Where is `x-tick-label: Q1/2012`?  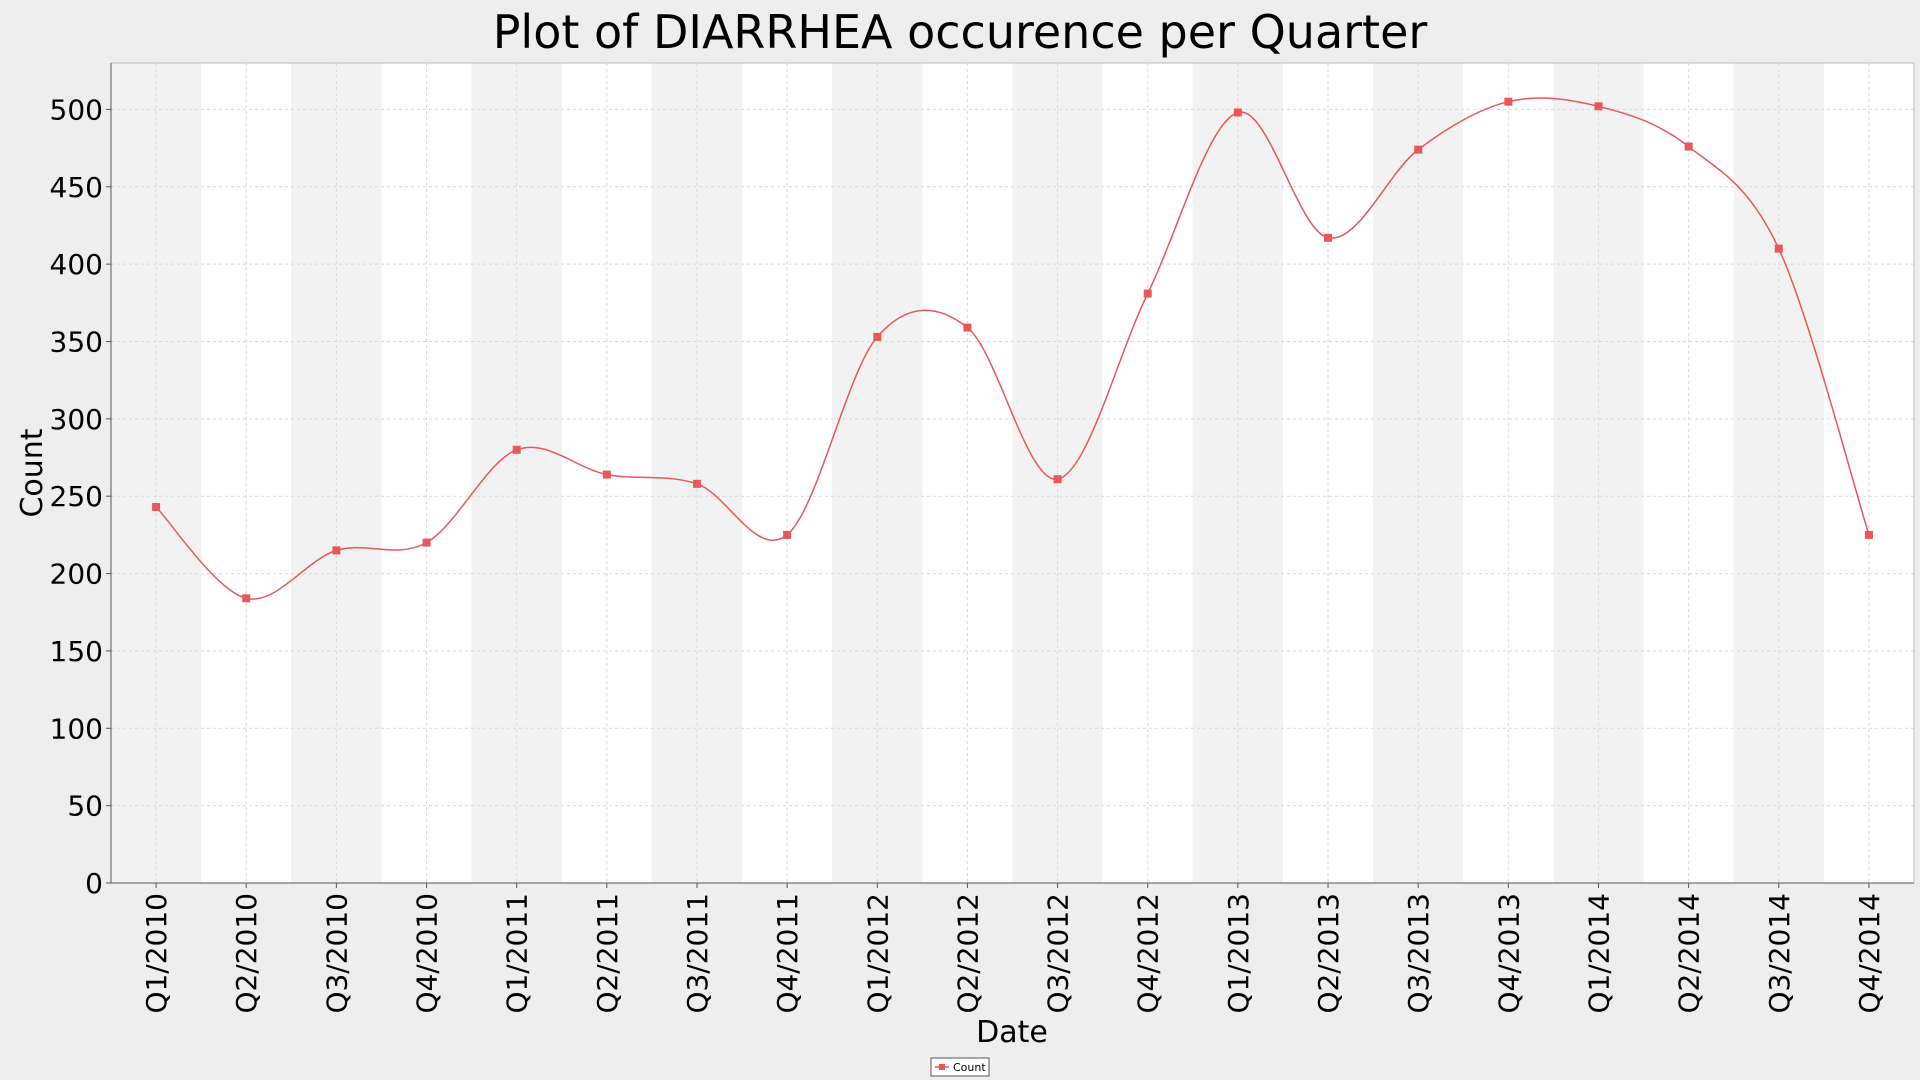
x-tick-label: Q1/2012 is located at coordinates (877, 953).